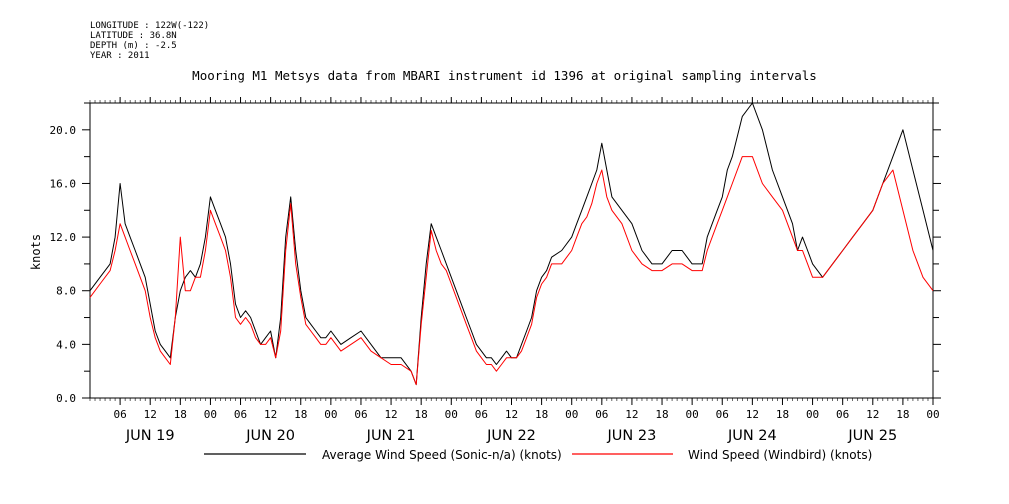 The width and height of the screenshot is (1009, 504). Describe the element at coordinates (66, 291) in the screenshot. I see `y-tick-label: 8.0` at that location.